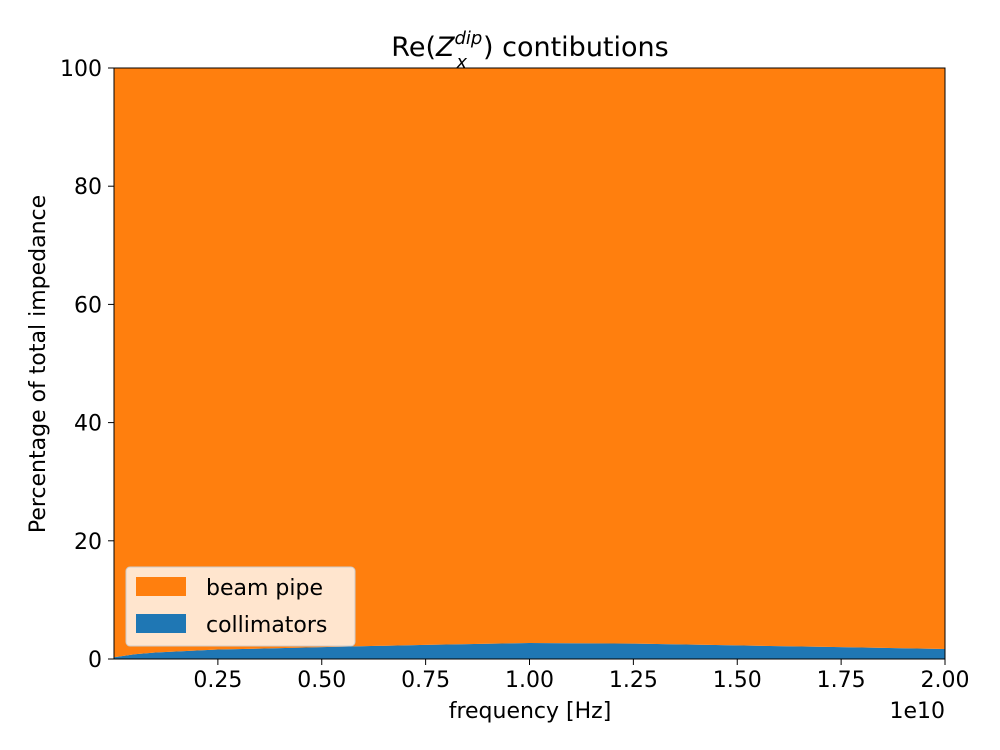 The image size is (1000, 750). I want to click on chart-title: Re(Zdip x ) contibutions, so click(529, 50).